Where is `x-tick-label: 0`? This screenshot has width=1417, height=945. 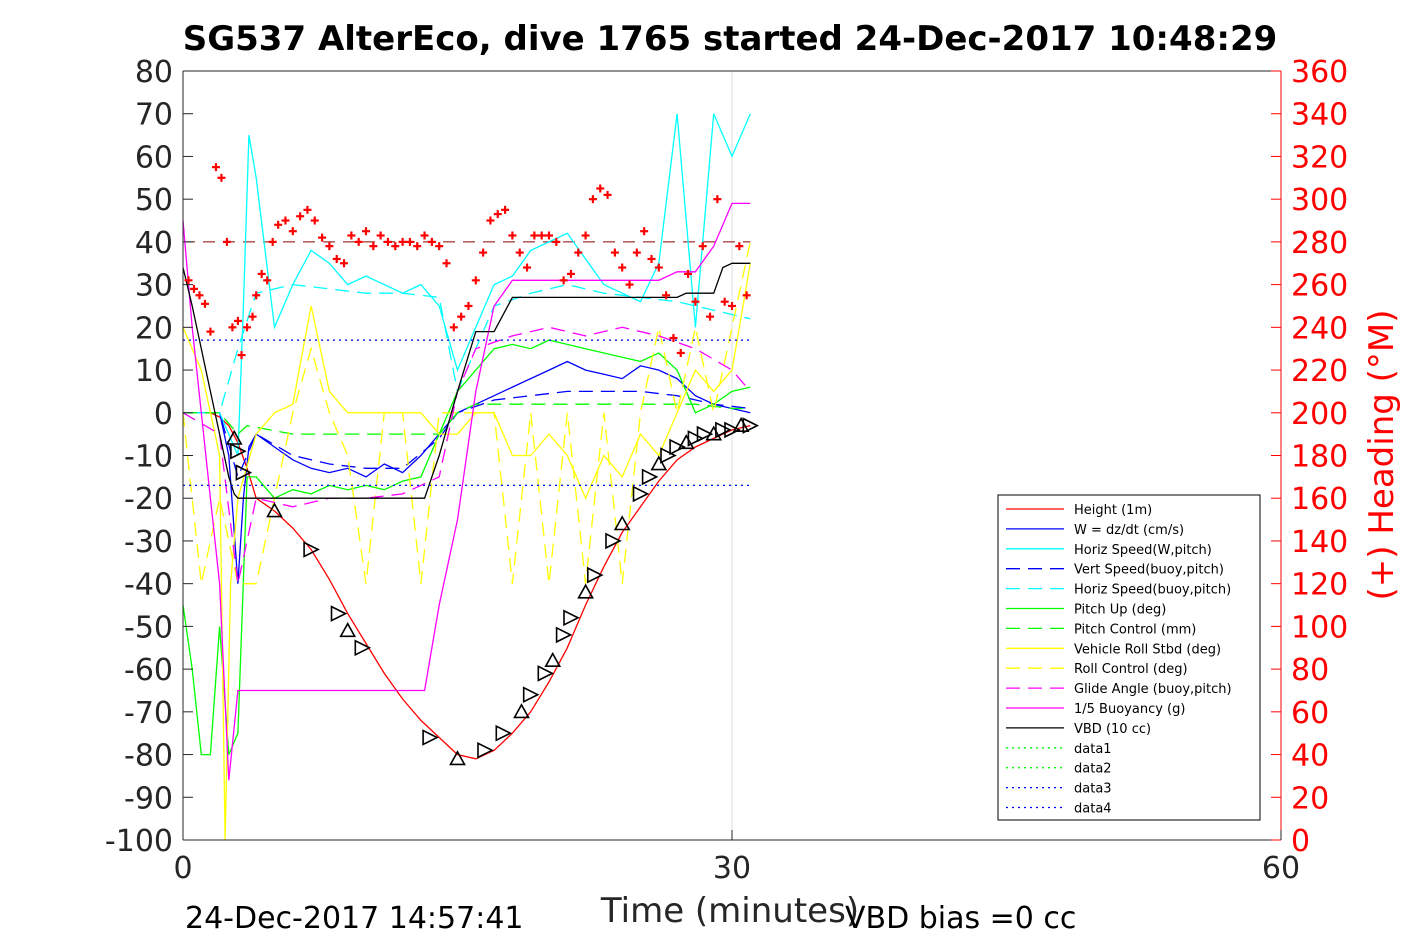
x-tick-label: 0 is located at coordinates (182, 868).